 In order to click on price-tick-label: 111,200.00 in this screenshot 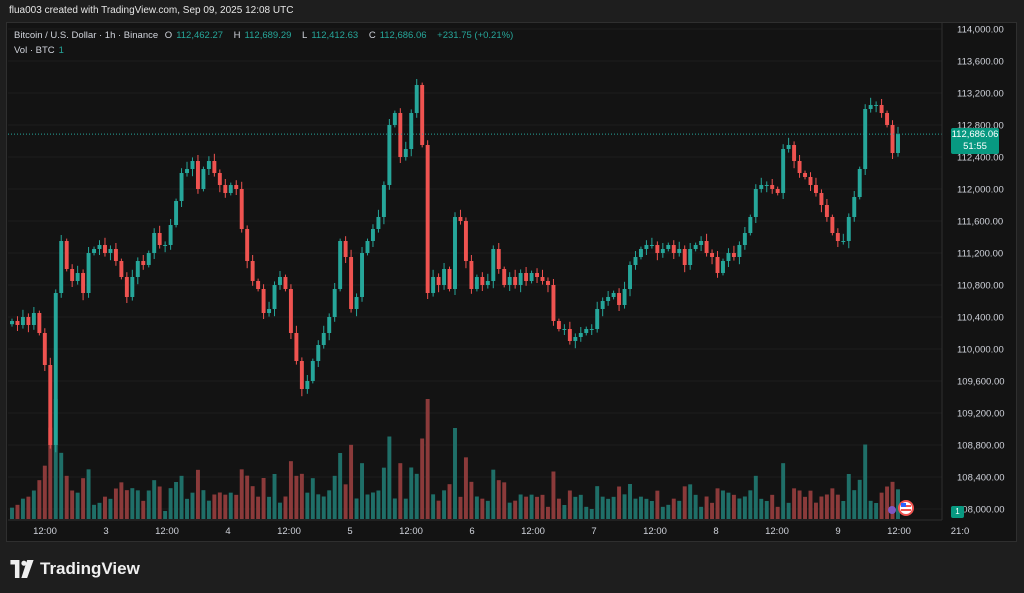, I will do `click(980, 254)`.